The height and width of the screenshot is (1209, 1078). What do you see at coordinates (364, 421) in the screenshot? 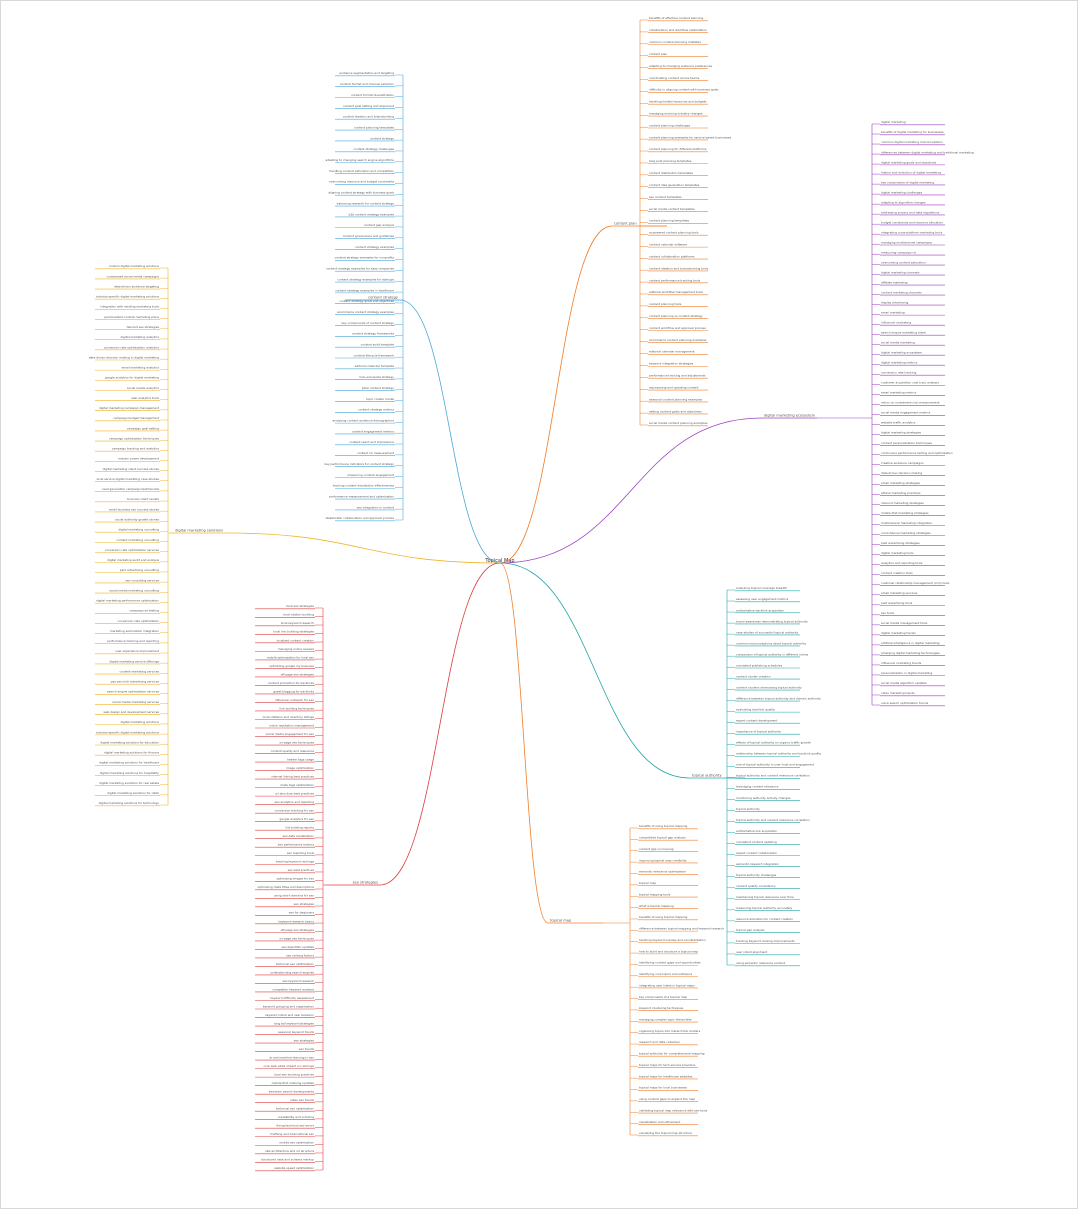
I see `mind-map-leaf: analyzing content audience demographics` at bounding box center [364, 421].